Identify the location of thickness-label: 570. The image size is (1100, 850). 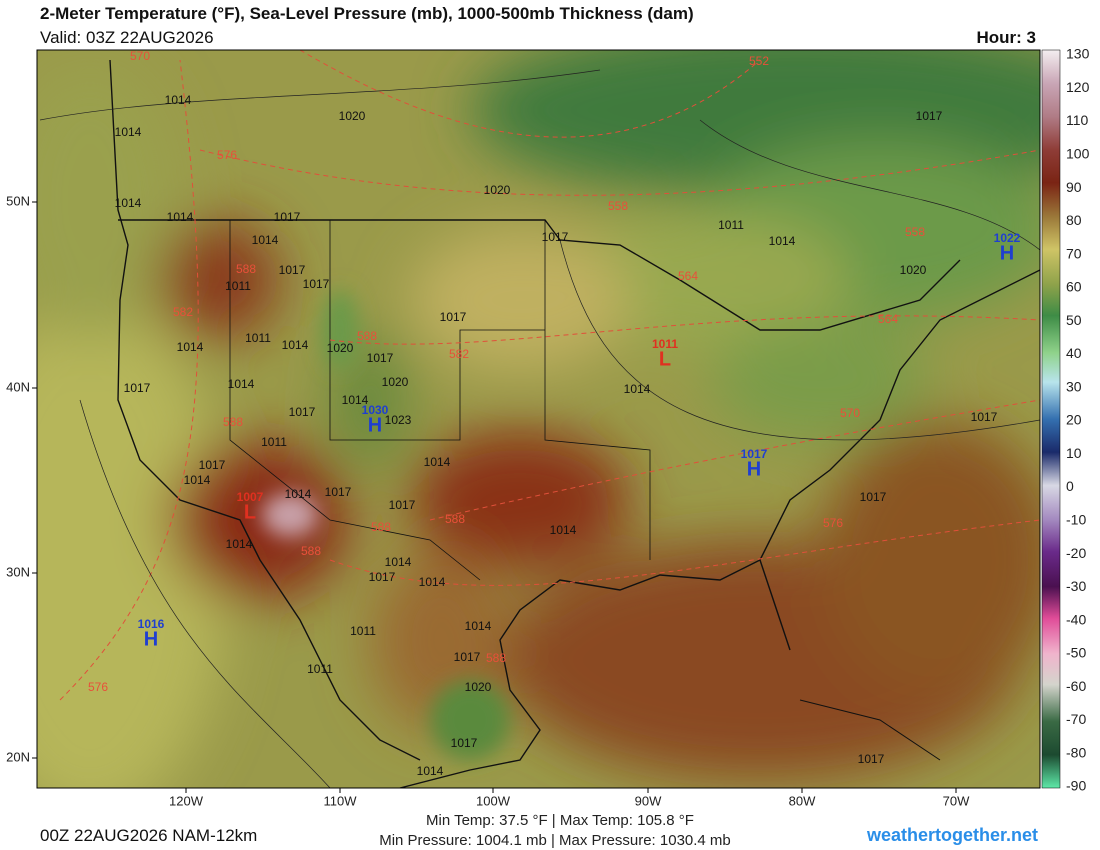
(140, 56).